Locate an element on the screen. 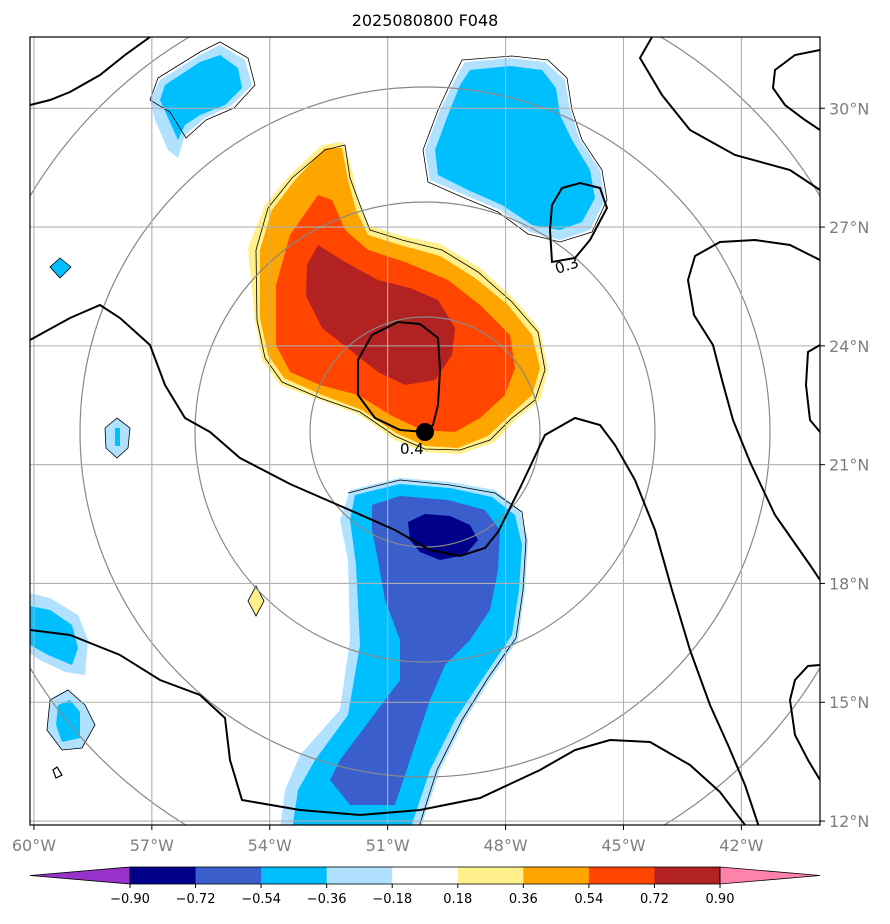  colorbar-tick-label: −0.36 is located at coordinates (327, 899).